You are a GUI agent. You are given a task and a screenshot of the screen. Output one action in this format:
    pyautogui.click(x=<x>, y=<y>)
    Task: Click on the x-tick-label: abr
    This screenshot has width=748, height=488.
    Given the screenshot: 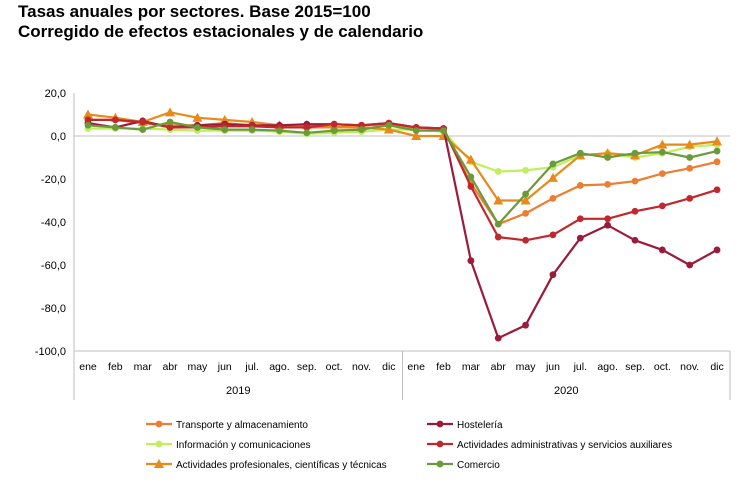 What is the action you would take?
    pyautogui.click(x=499, y=367)
    